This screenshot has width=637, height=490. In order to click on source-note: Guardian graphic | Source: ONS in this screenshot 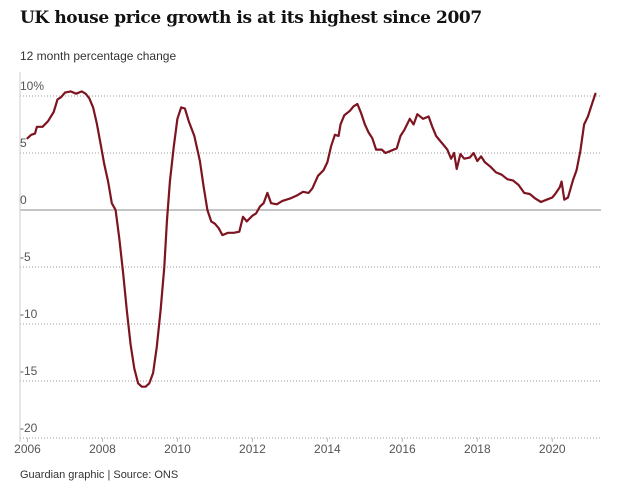, I will do `click(99, 475)`.